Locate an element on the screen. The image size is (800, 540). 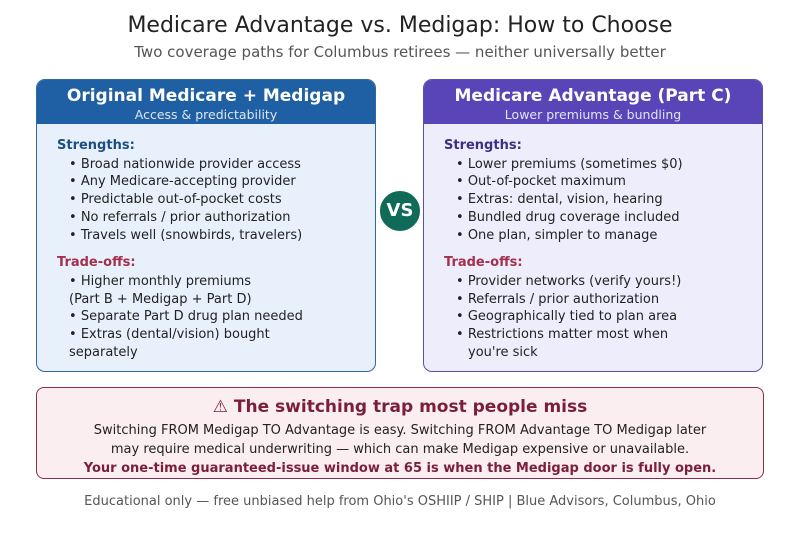
list-item: • Broad nationwide provider access is located at coordinates (185, 164).